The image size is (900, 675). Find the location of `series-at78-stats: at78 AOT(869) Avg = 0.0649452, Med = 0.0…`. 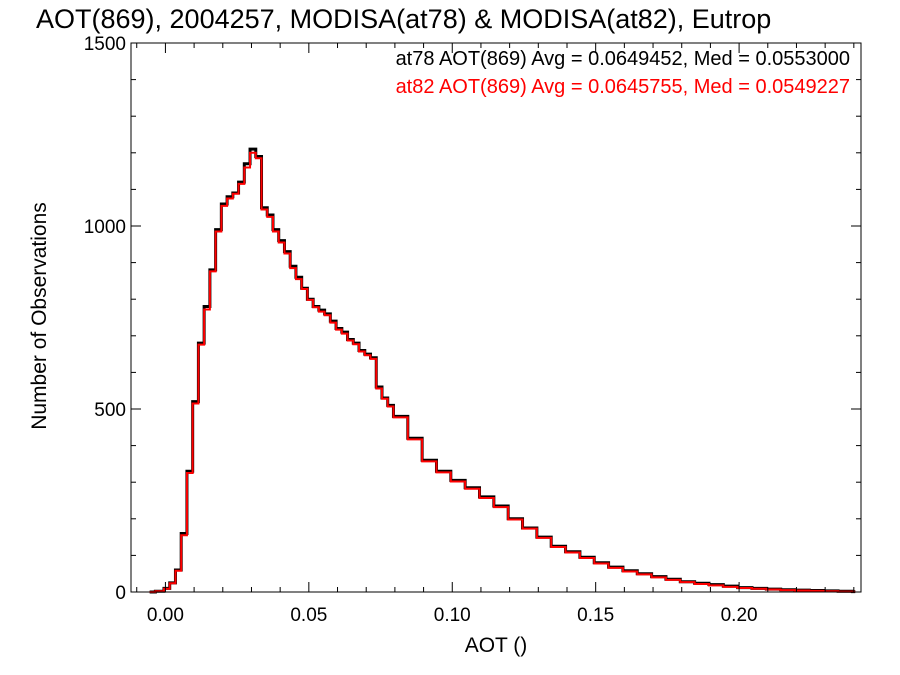

series-at78-stats: at78 AOT(869) Avg = 0.0649452, Med = 0.0… is located at coordinates (622, 59).